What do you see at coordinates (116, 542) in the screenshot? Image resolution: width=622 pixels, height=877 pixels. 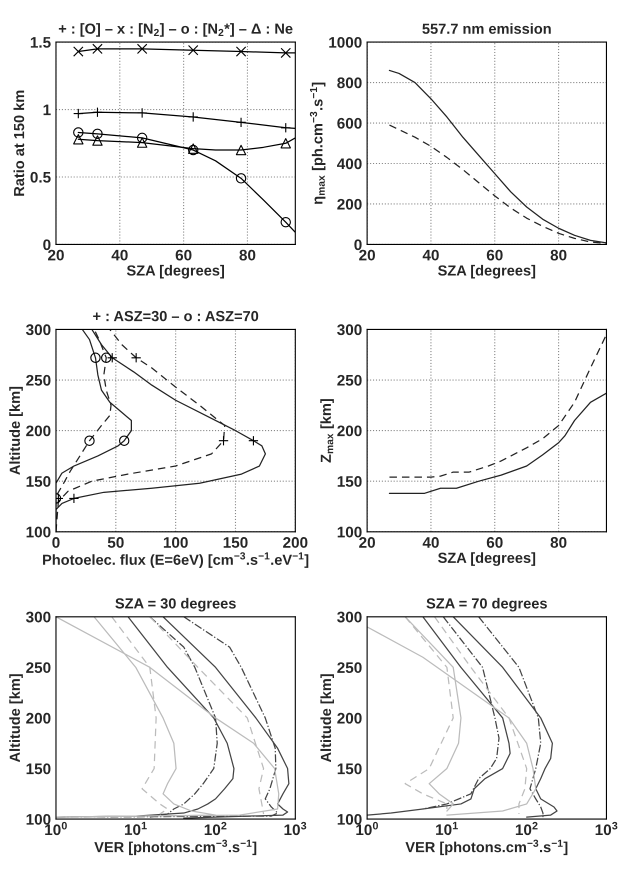 I see `x-tick-label: 50` at bounding box center [116, 542].